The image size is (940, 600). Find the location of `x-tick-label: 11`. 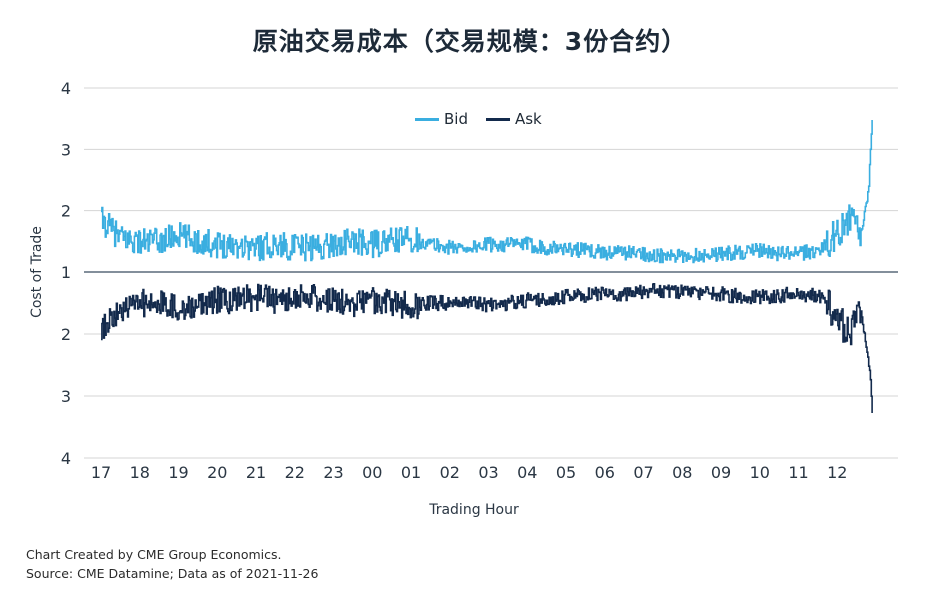

x-tick-label: 11 is located at coordinates (798, 472).